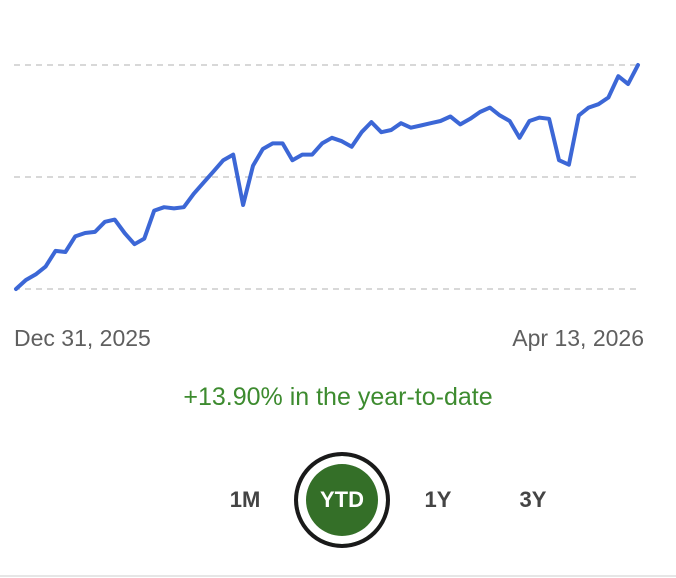 The image size is (676, 578). What do you see at coordinates (338, 576) in the screenshot?
I see `bottom-divider` at bounding box center [338, 576].